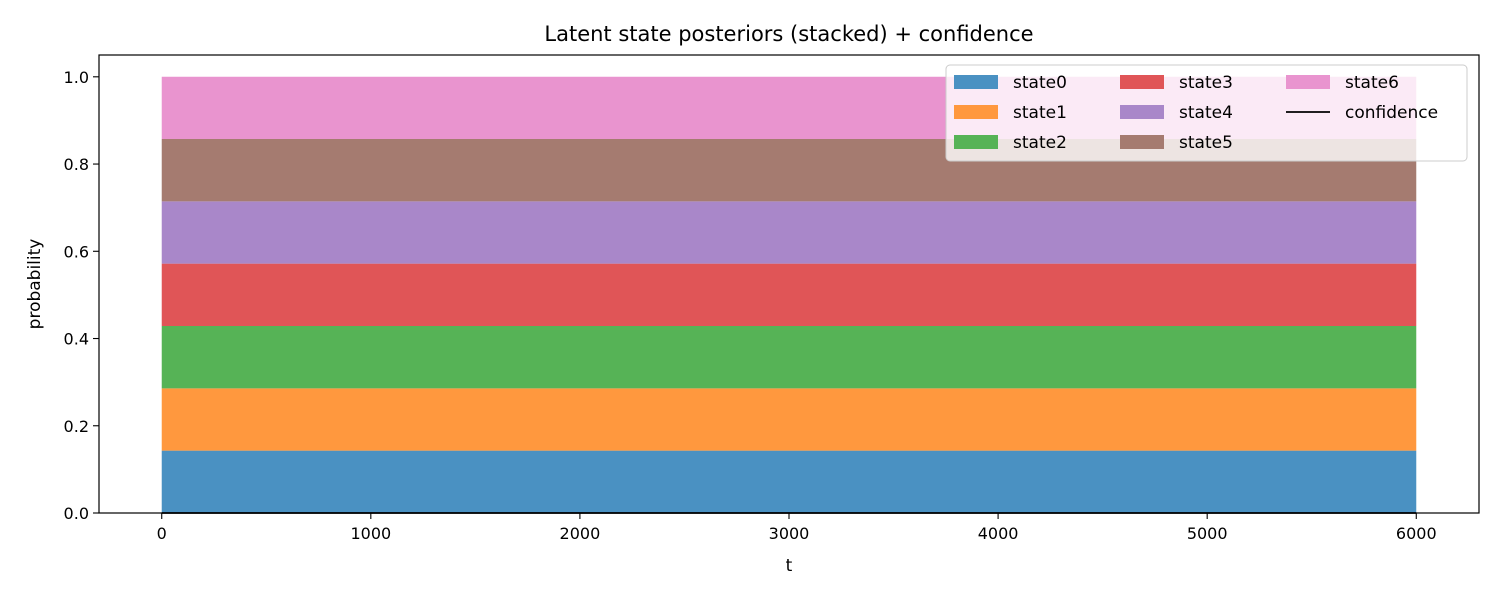 The image size is (1500, 600). I want to click on y-tick-label: 0.6, so click(76, 251).